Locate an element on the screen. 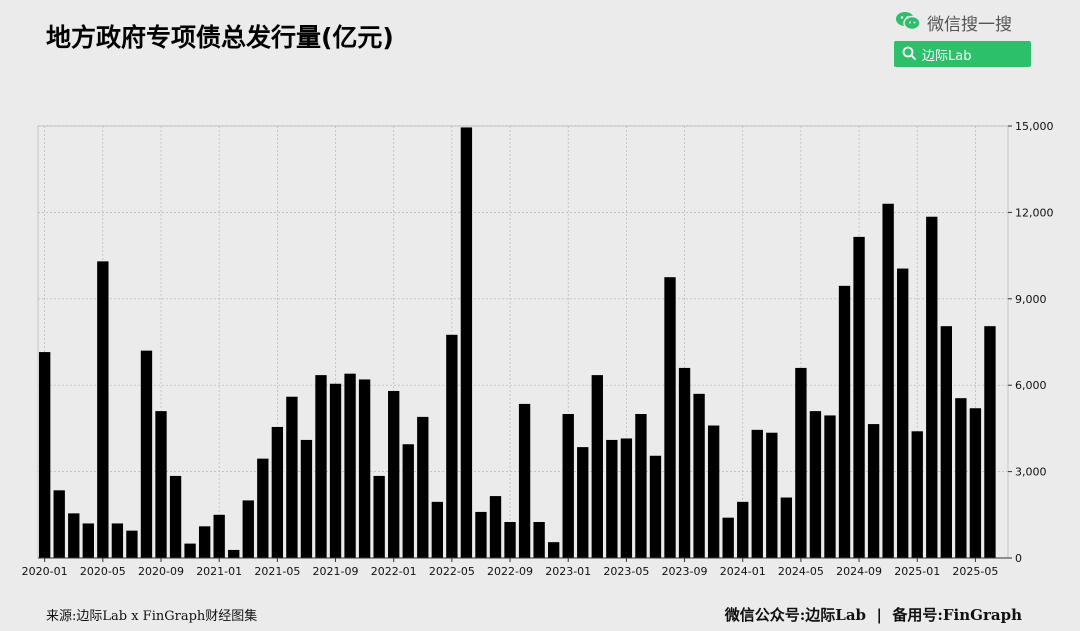 Image resolution: width=1080 pixels, height=631 pixels. x-tick-label: 2023-01 is located at coordinates (568, 571).